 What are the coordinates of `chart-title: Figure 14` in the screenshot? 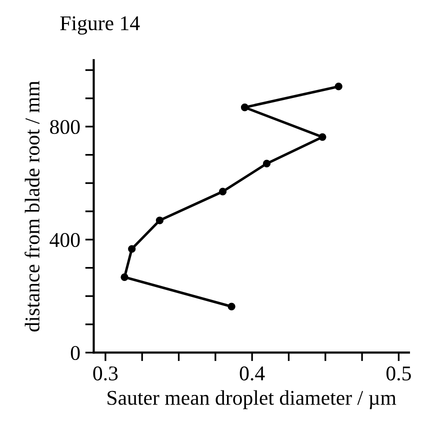 It's located at (100, 25).